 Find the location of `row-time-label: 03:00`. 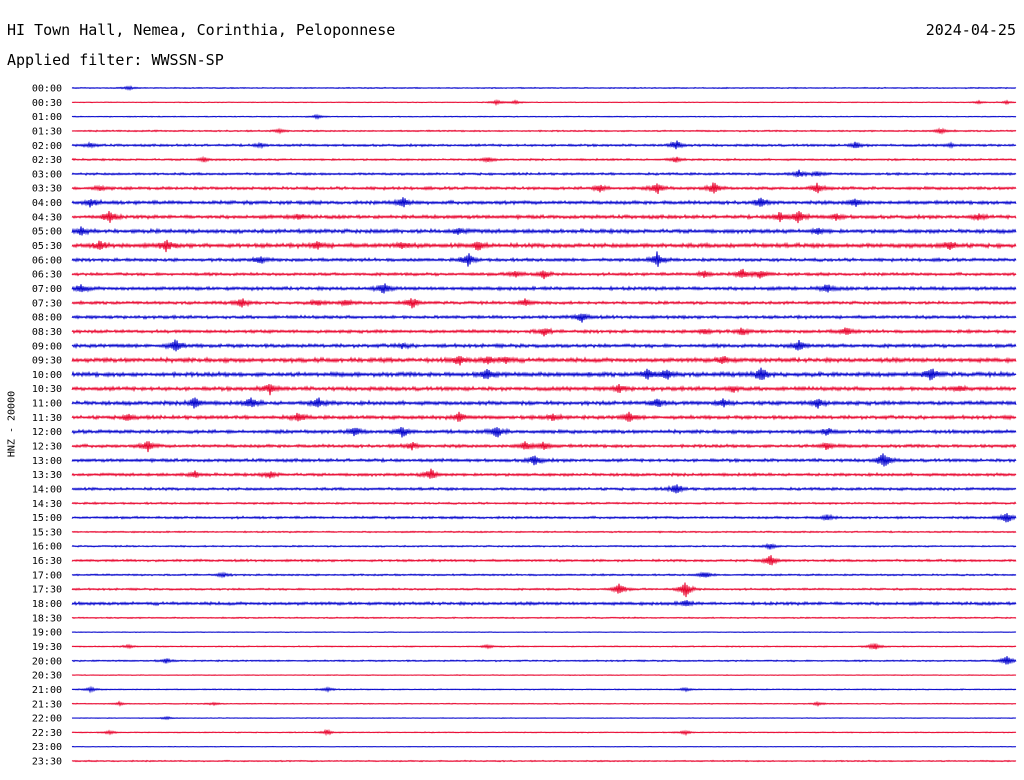

row-time-label: 03:00 is located at coordinates (47, 174).